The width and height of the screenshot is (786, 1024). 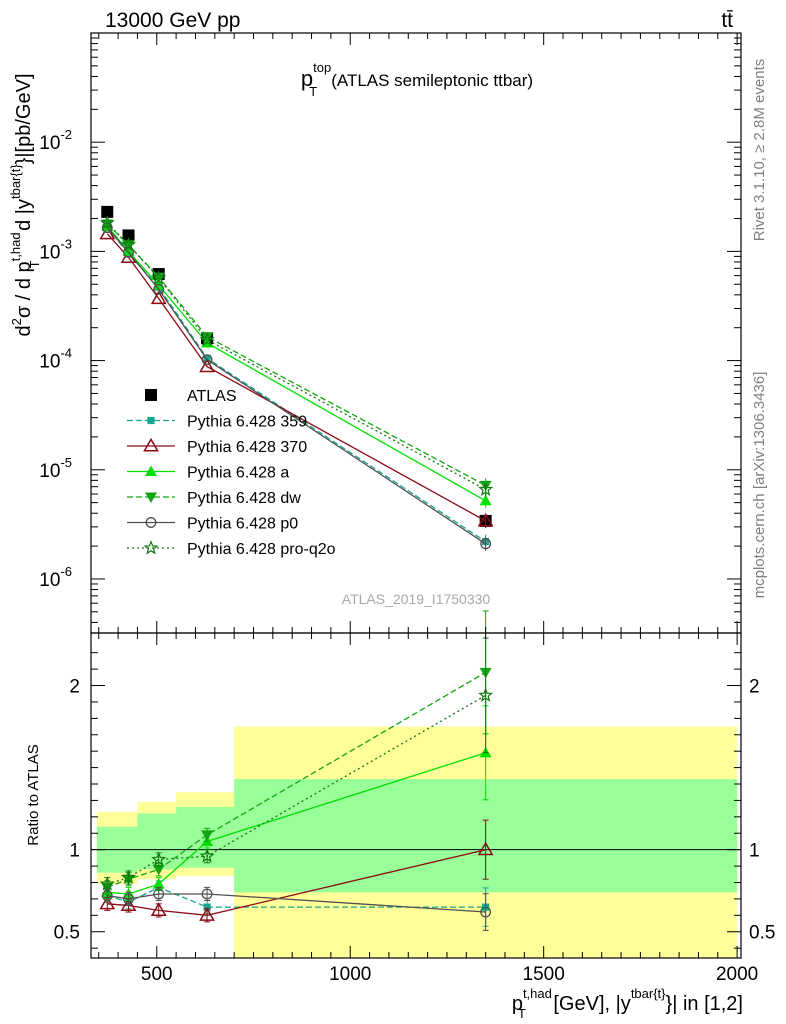 What do you see at coordinates (238, 473) in the screenshot?
I see `legend-label-3: Pythia 6.428 a` at bounding box center [238, 473].